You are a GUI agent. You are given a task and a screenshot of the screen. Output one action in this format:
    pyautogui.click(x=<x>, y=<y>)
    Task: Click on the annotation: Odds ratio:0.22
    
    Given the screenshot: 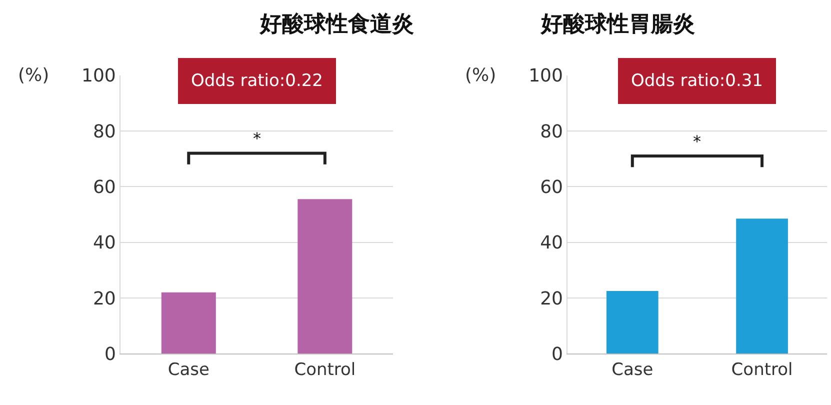 What is the action you would take?
    pyautogui.click(x=257, y=81)
    